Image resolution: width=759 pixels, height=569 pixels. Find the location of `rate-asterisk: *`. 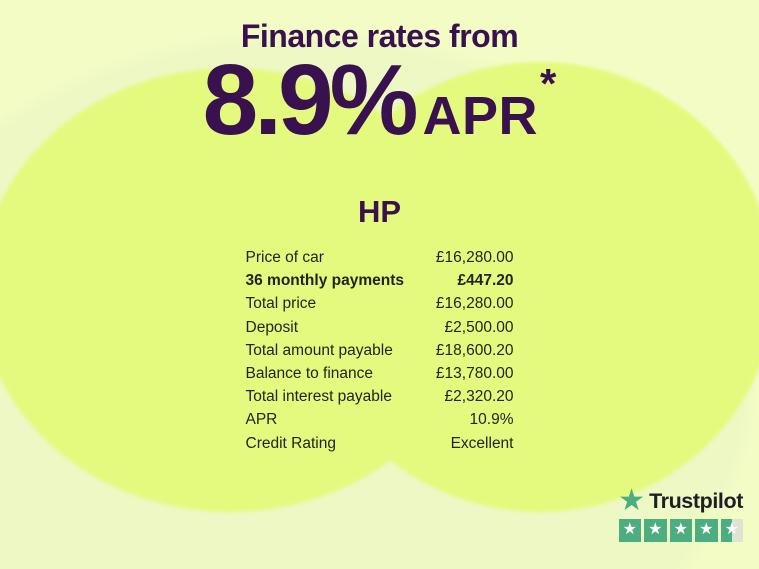

rate-asterisk: * is located at coordinates (548, 83).